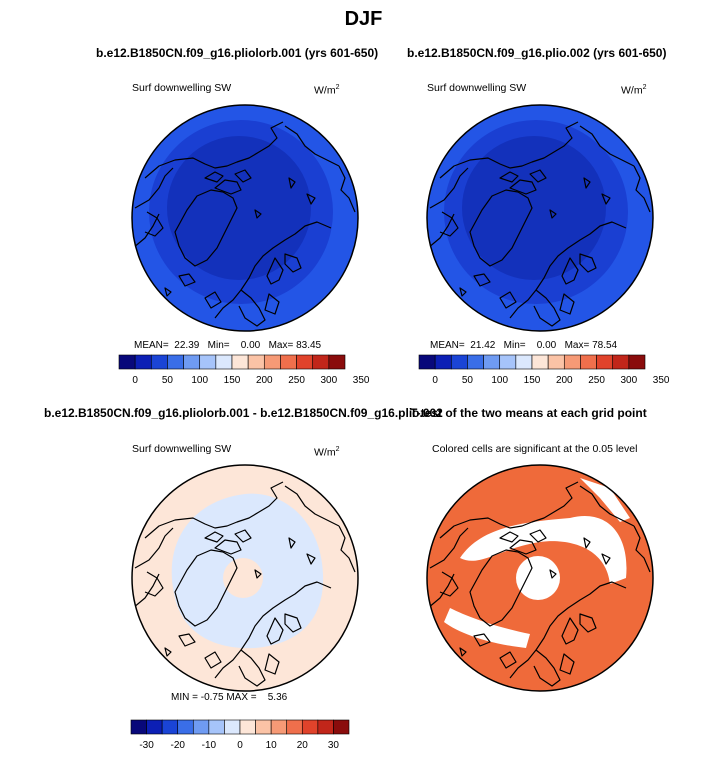 This screenshot has width=727, height=778. I want to click on panel-3-variable-label: Surf downwelling SW, so click(182, 449).